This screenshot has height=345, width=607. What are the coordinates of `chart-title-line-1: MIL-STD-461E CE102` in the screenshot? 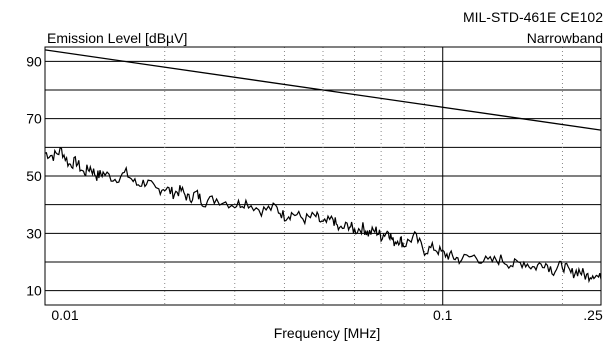 It's located at (533, 17).